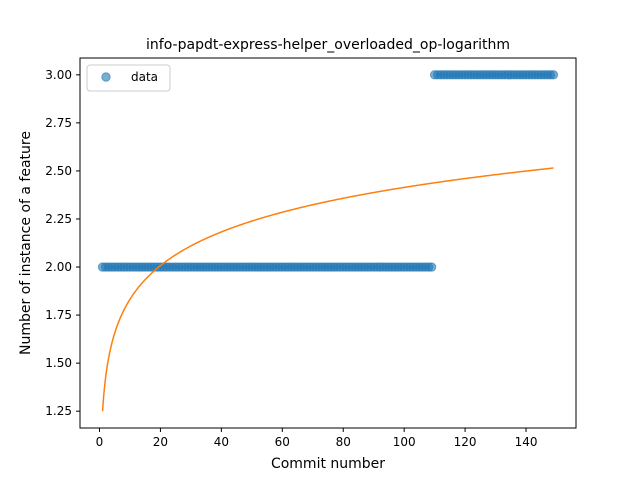  I want to click on x-tick-label: 120, so click(465, 442).